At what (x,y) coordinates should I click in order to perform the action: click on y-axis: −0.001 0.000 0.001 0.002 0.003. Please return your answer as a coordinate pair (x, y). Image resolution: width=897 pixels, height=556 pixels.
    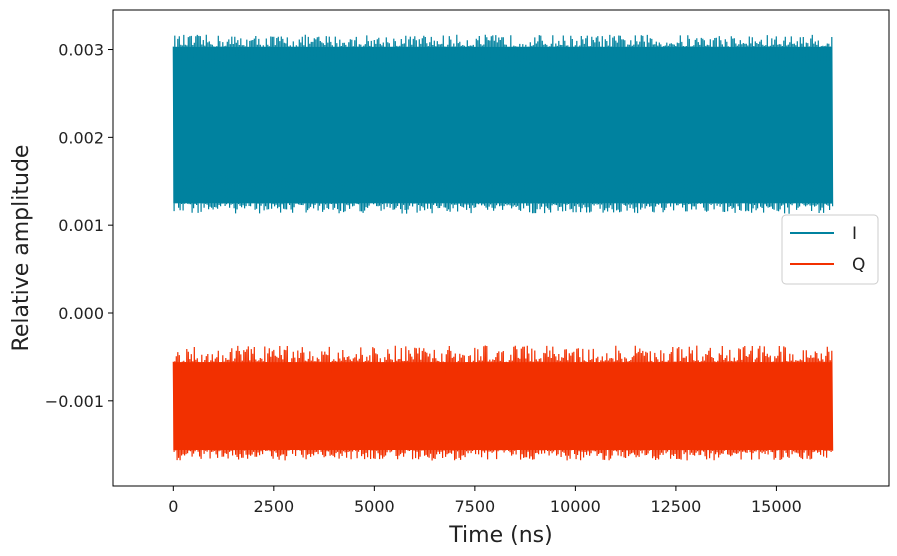
    Looking at the image, I should click on (79, 226).